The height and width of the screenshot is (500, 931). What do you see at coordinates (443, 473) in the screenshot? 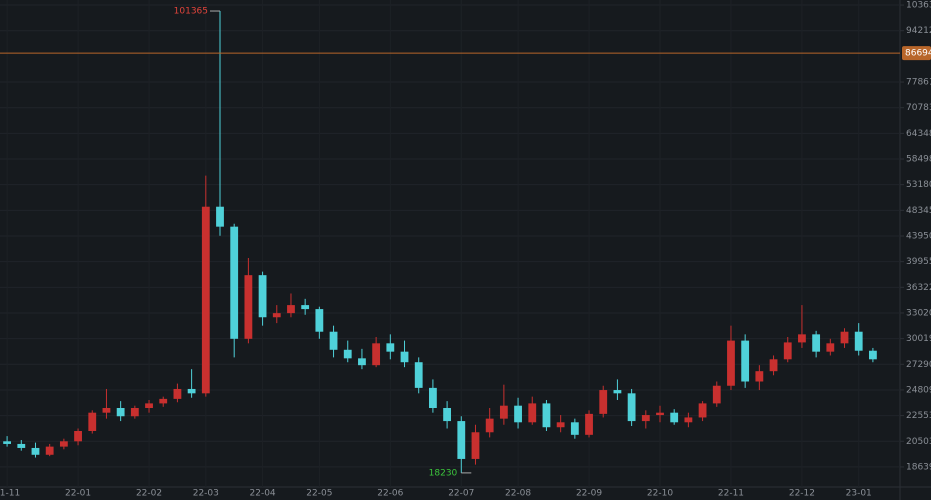
I see `min-annotation: 18230` at bounding box center [443, 473].